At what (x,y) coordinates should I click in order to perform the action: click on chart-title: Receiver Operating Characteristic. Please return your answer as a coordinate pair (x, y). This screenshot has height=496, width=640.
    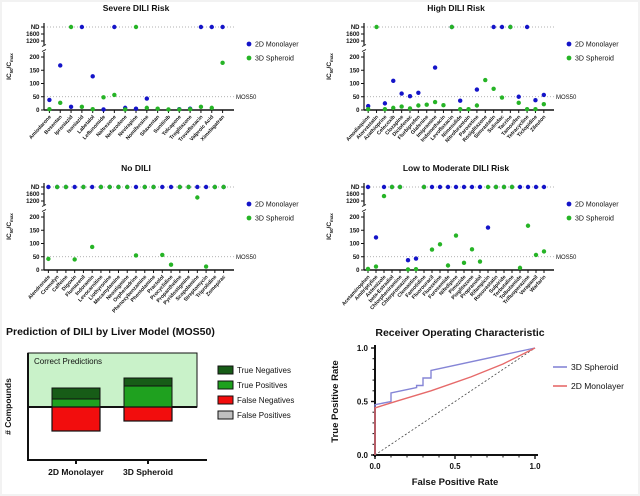
    Looking at the image, I should click on (459, 333).